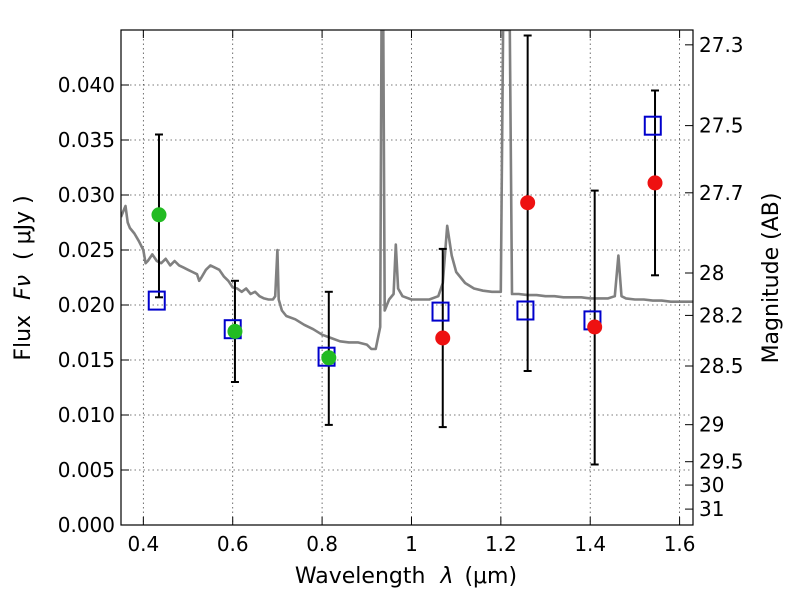 The height and width of the screenshot is (600, 800). Describe the element at coordinates (490, 576) in the screenshot. I see `x-axis-unit: (μm)` at that location.